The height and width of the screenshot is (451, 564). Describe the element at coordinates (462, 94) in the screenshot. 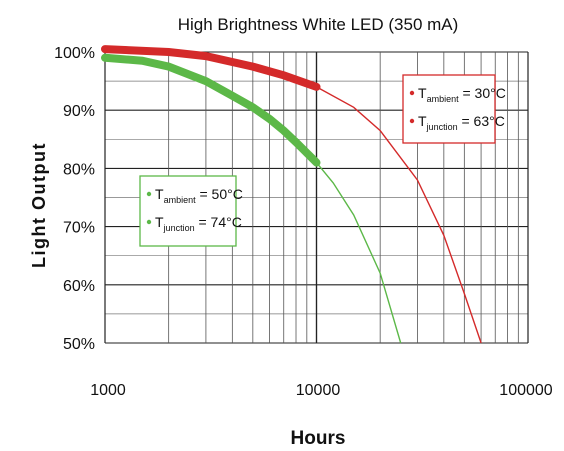

I see `legend-label: Tambient = 30°C` at that location.